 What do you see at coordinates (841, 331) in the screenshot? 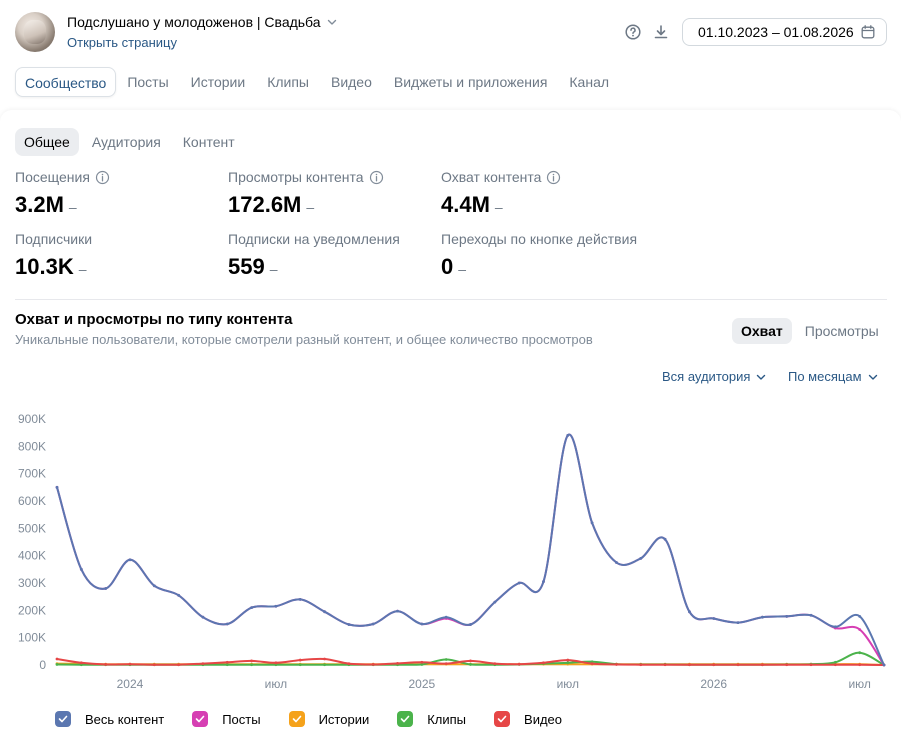
I see `mode-views-button: Просмотры` at bounding box center [841, 331].